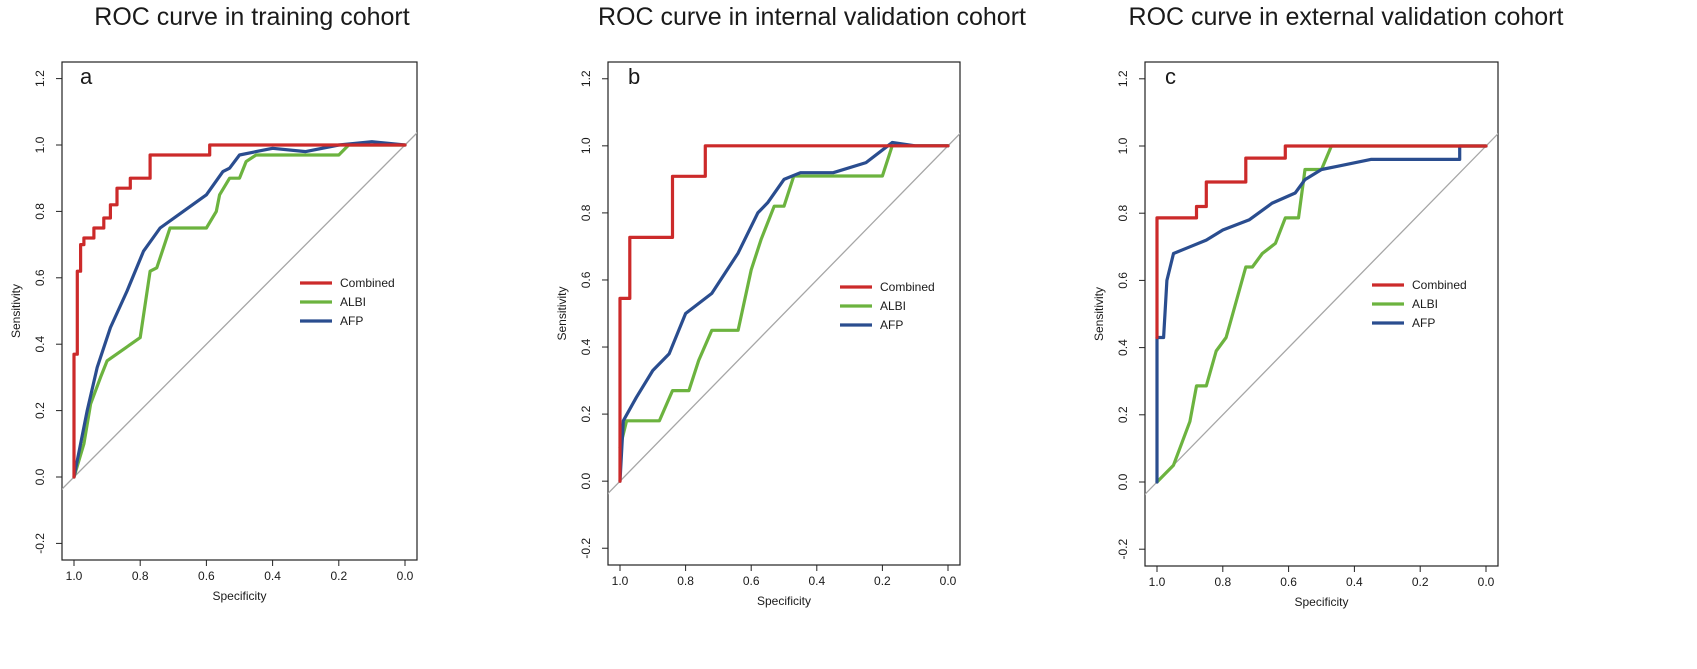 This screenshot has width=1697, height=669. I want to click on panel-letter: b, so click(634, 76).